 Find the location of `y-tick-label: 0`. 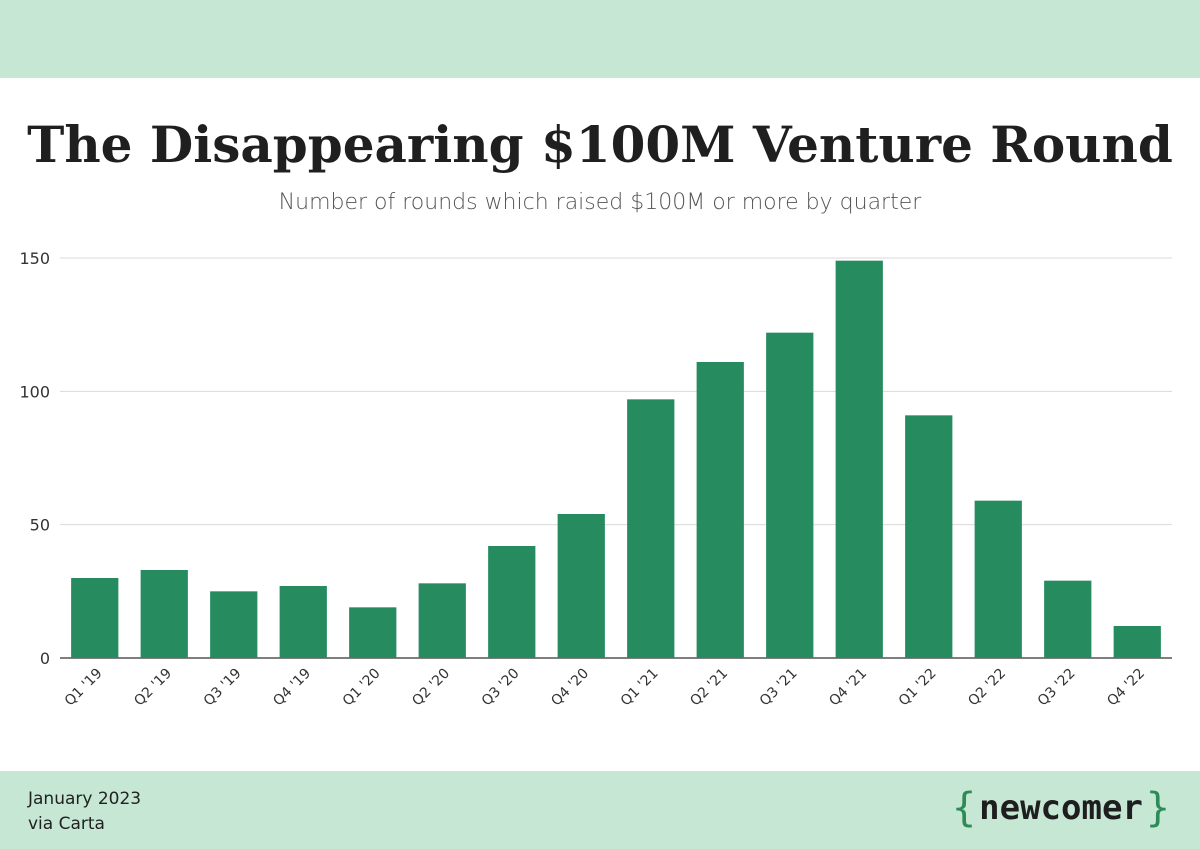

y-tick-label: 0 is located at coordinates (45, 658).